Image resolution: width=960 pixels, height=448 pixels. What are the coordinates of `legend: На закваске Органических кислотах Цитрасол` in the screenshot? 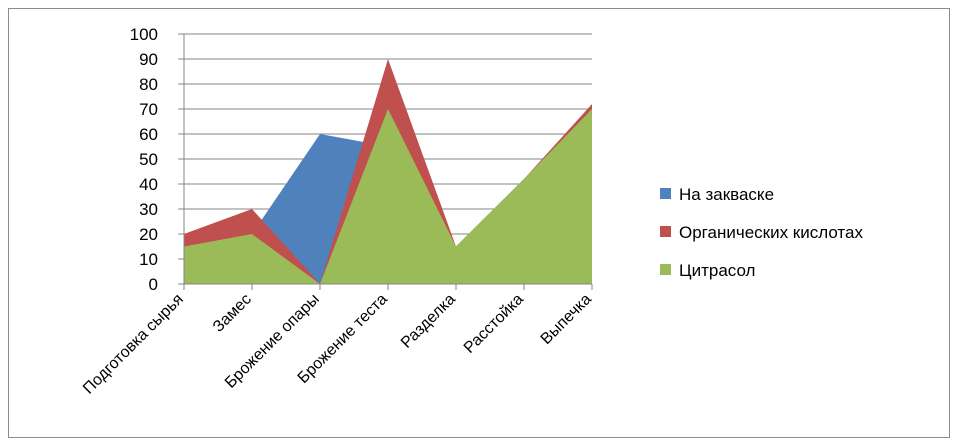 It's located at (761, 232).